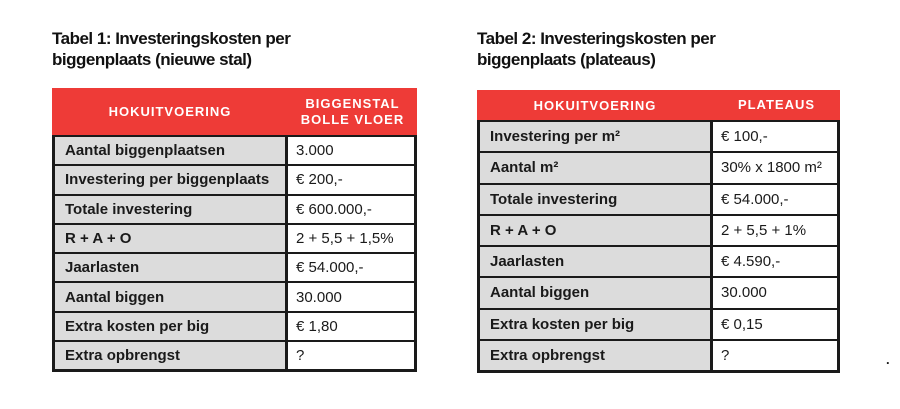  I want to click on table-row: Aantal biggenplaatsen 3.000, so click(234, 151).